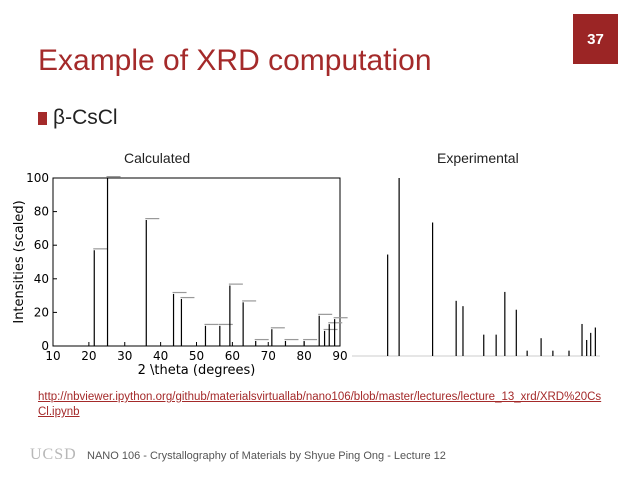 Image resolution: width=638 pixels, height=479 pixels. What do you see at coordinates (595, 39) in the screenshot?
I see `slide-number: 37` at bounding box center [595, 39].